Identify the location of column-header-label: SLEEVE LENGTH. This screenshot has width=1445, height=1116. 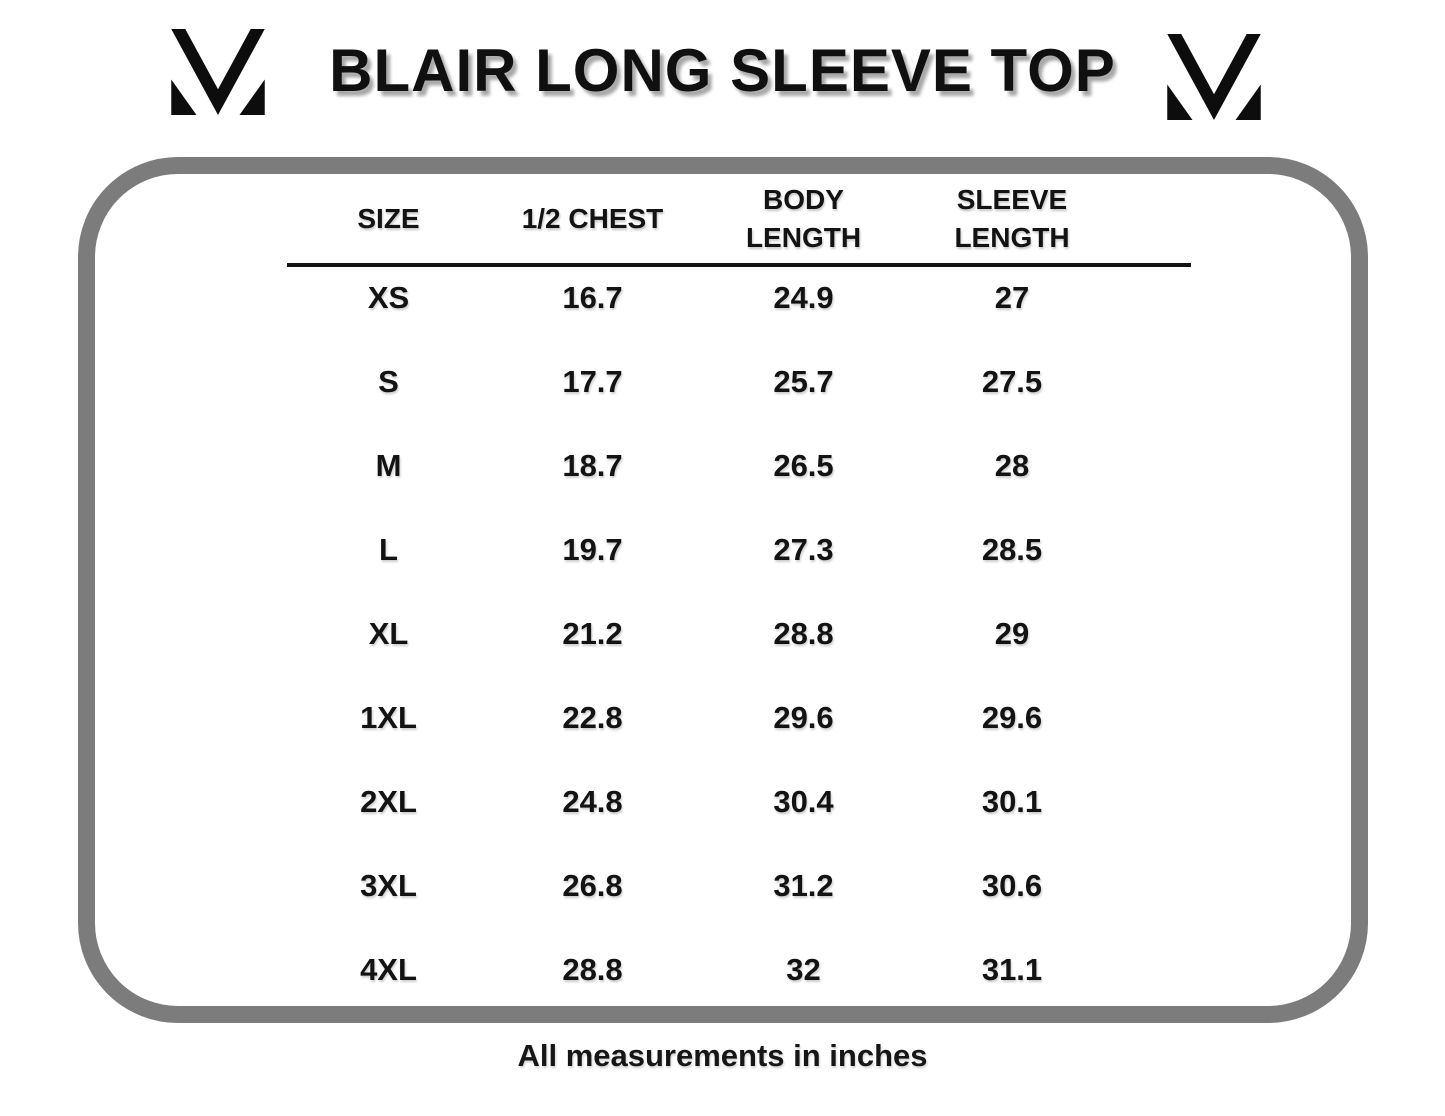
(1012, 218).